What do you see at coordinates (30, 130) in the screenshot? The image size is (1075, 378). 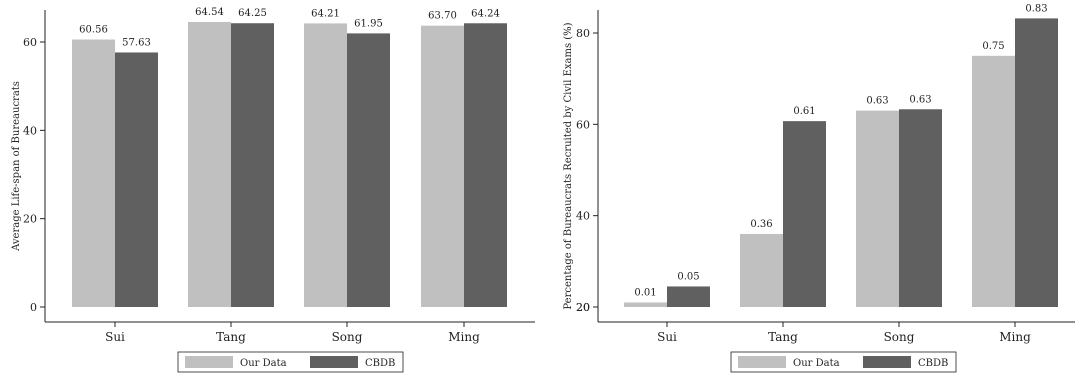 I see `chart1-y-tick-label: 40` at bounding box center [30, 130].